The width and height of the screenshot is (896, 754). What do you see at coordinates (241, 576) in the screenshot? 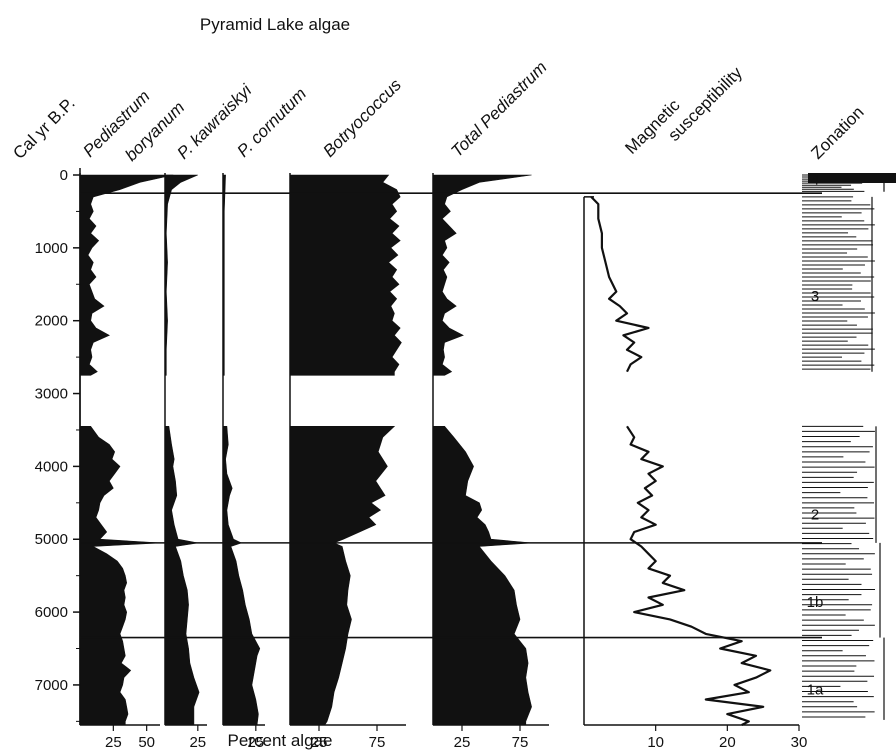
I see `cornutum-area-lower` at bounding box center [241, 576].